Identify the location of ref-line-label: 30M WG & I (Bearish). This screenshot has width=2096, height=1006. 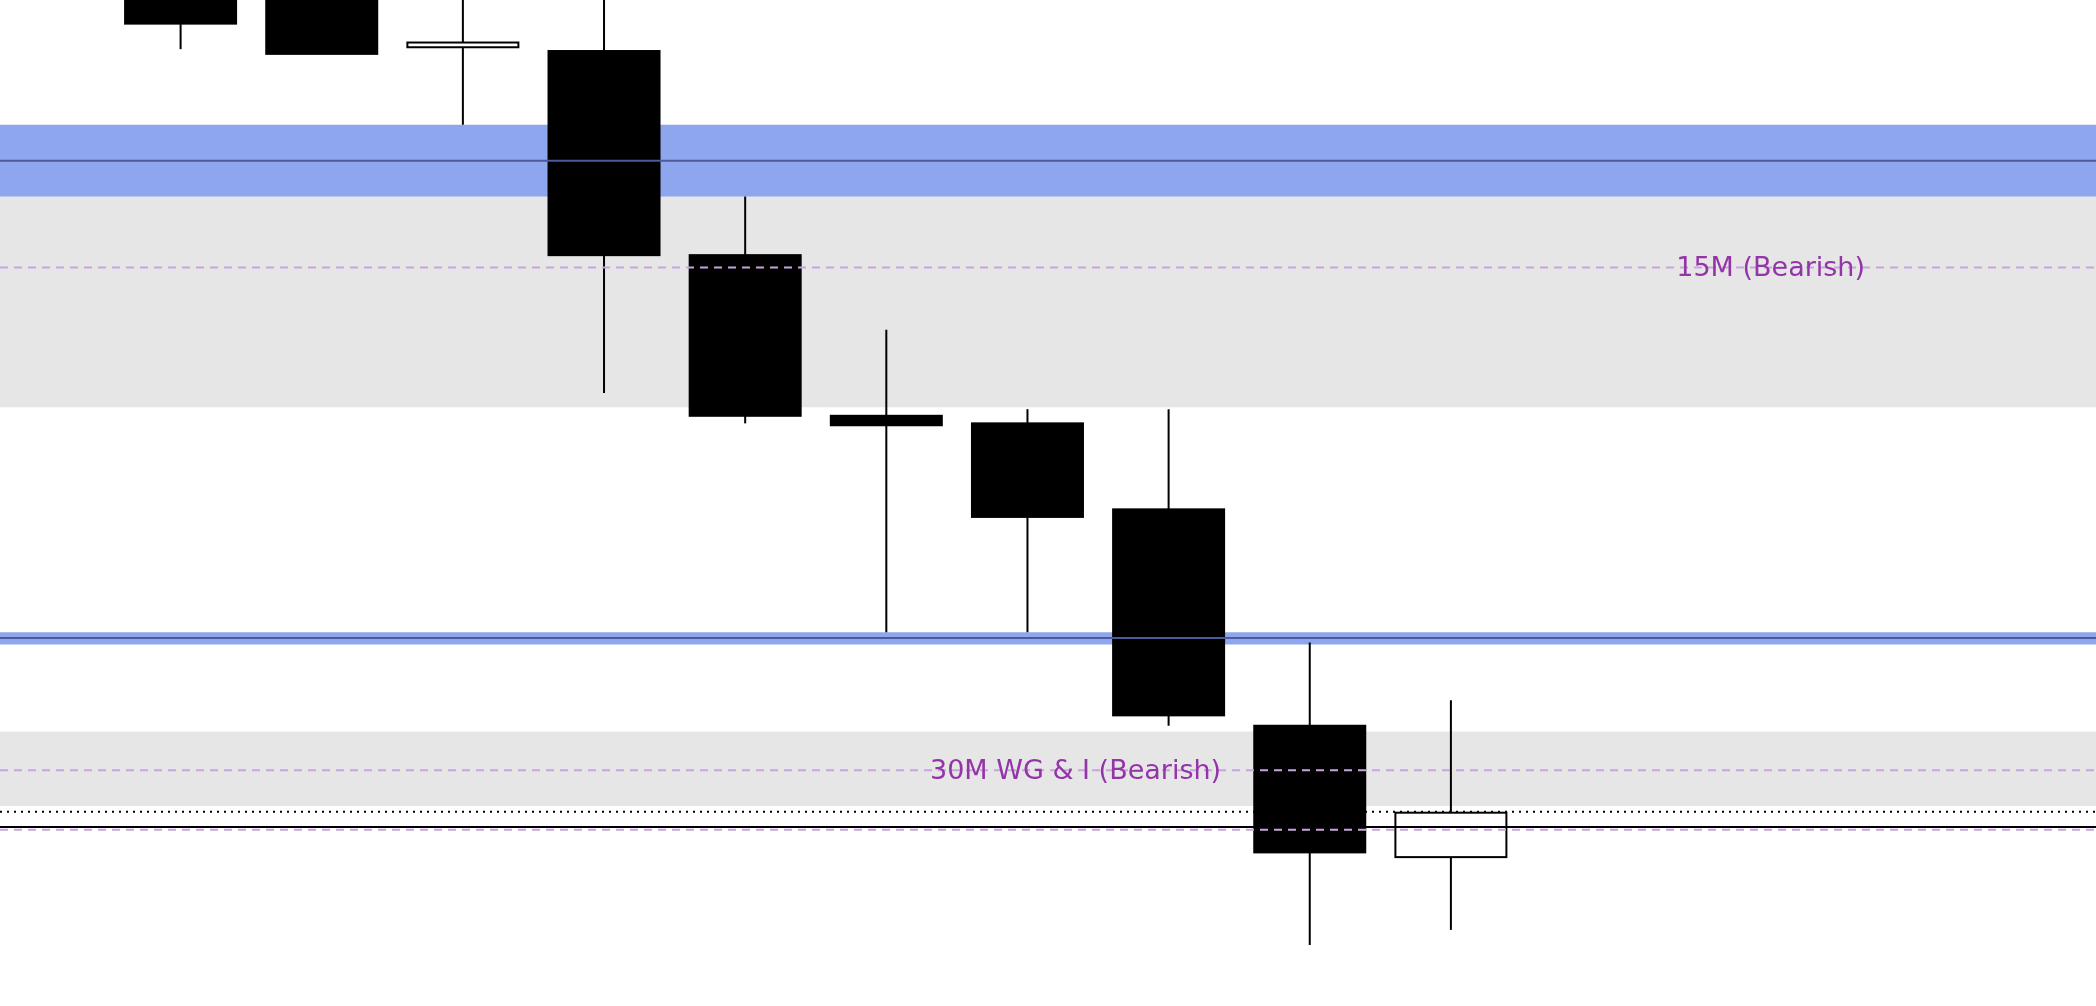
(1076, 770).